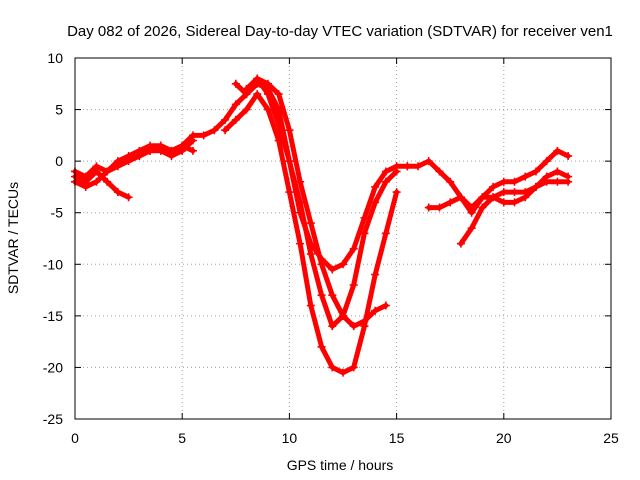 Image resolution: width=640 pixels, height=480 pixels. Describe the element at coordinates (53, 419) in the screenshot. I see `y-tick-label: -25` at that location.